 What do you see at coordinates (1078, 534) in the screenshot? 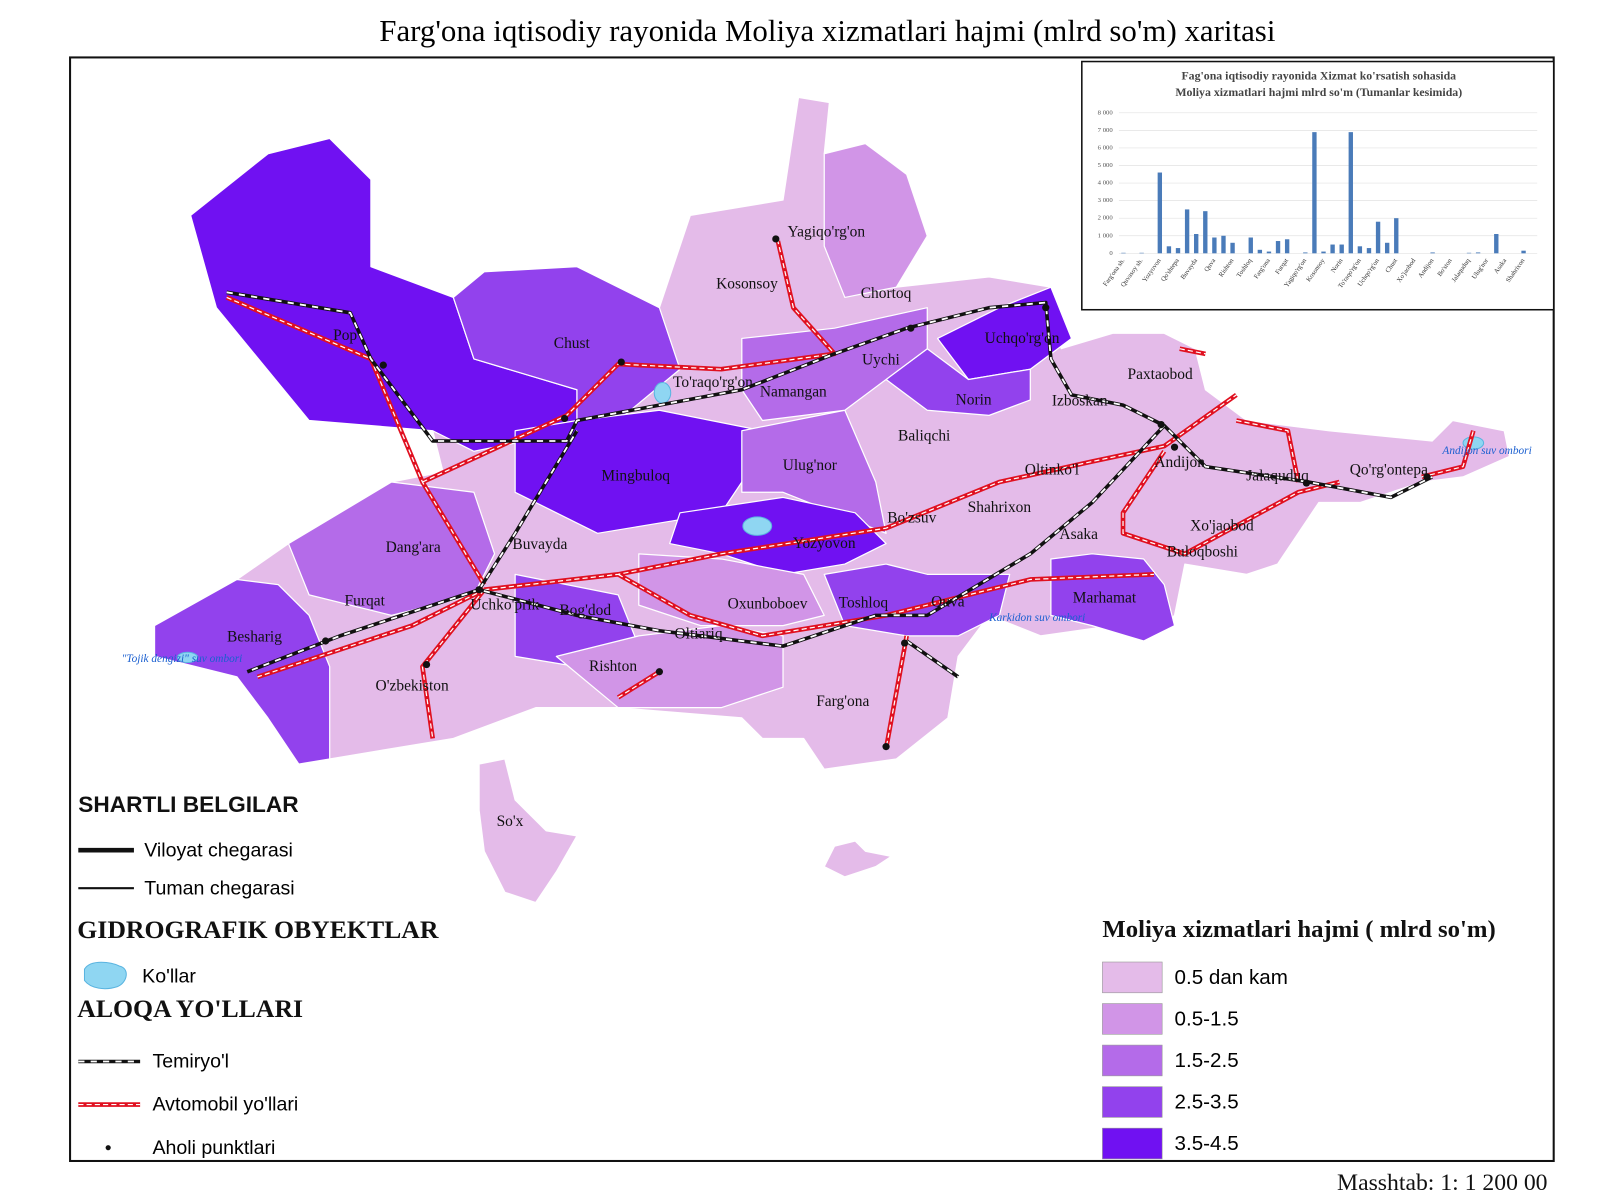
I see `place-label: Asaka` at bounding box center [1078, 534].